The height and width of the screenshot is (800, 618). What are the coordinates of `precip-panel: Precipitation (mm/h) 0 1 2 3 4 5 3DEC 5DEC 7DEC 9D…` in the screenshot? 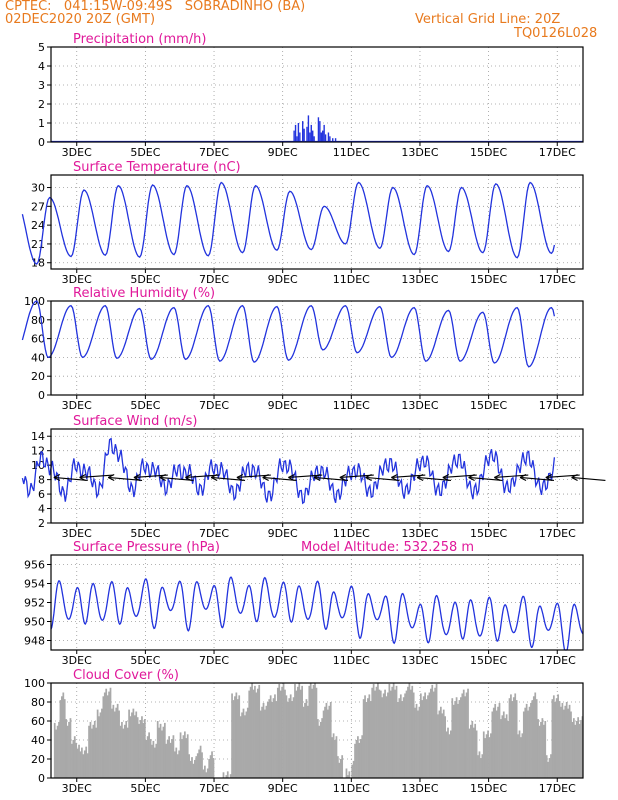 It's located at (311, 95).